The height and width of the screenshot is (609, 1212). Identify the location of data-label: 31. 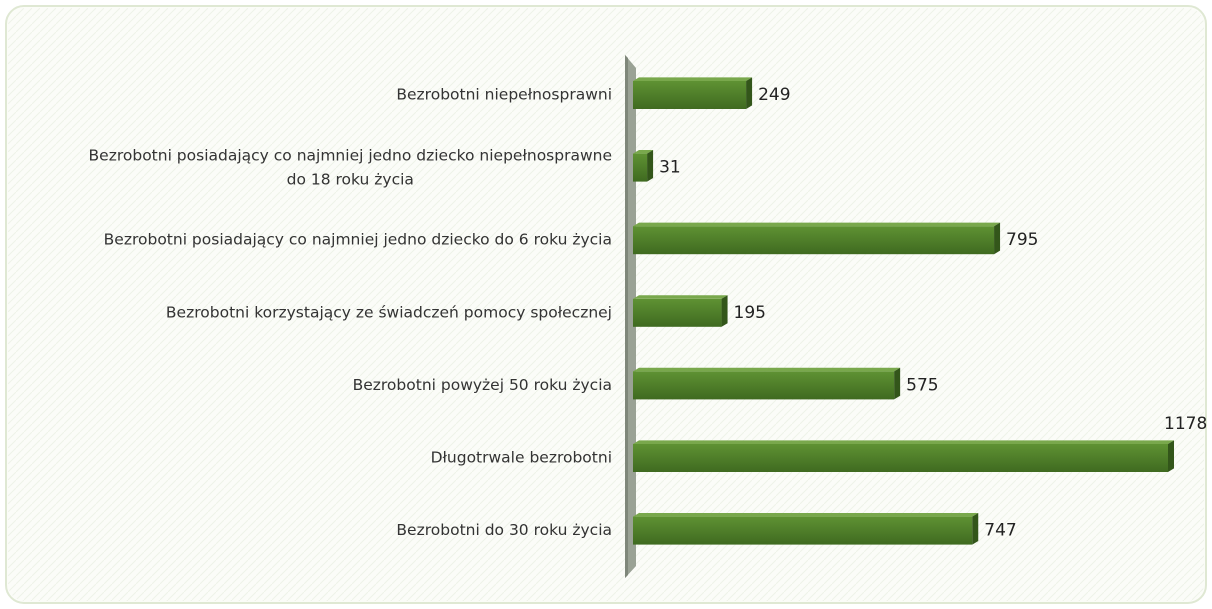
(670, 168).